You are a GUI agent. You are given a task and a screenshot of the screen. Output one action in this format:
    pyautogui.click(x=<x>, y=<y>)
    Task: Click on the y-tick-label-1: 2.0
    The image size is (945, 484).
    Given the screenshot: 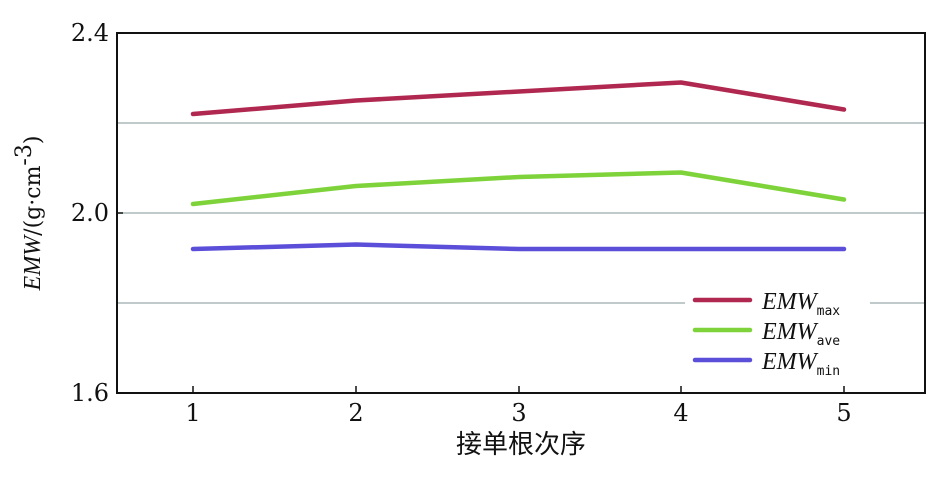 What is the action you would take?
    pyautogui.click(x=90, y=213)
    